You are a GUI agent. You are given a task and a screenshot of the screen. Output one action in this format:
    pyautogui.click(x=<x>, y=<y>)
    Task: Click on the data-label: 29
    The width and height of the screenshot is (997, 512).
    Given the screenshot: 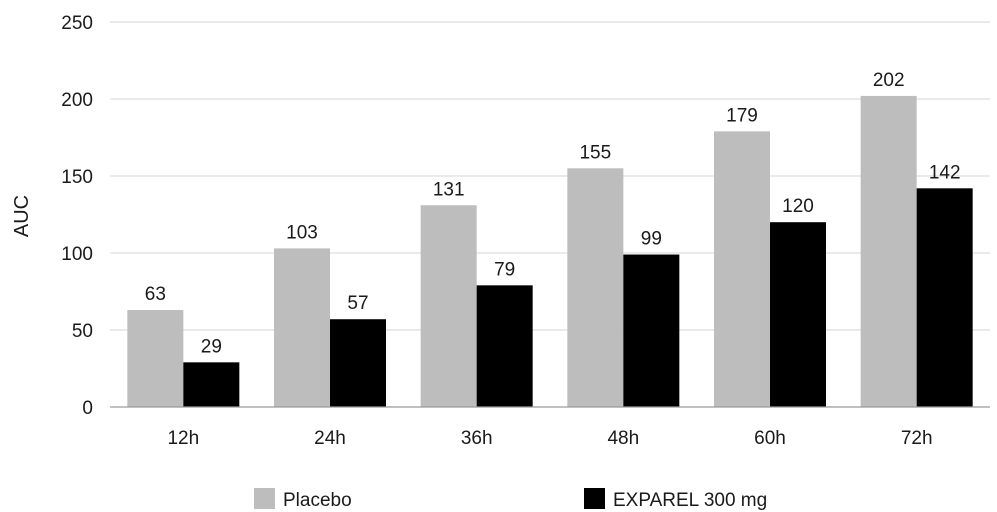 What is the action you would take?
    pyautogui.click(x=211, y=346)
    